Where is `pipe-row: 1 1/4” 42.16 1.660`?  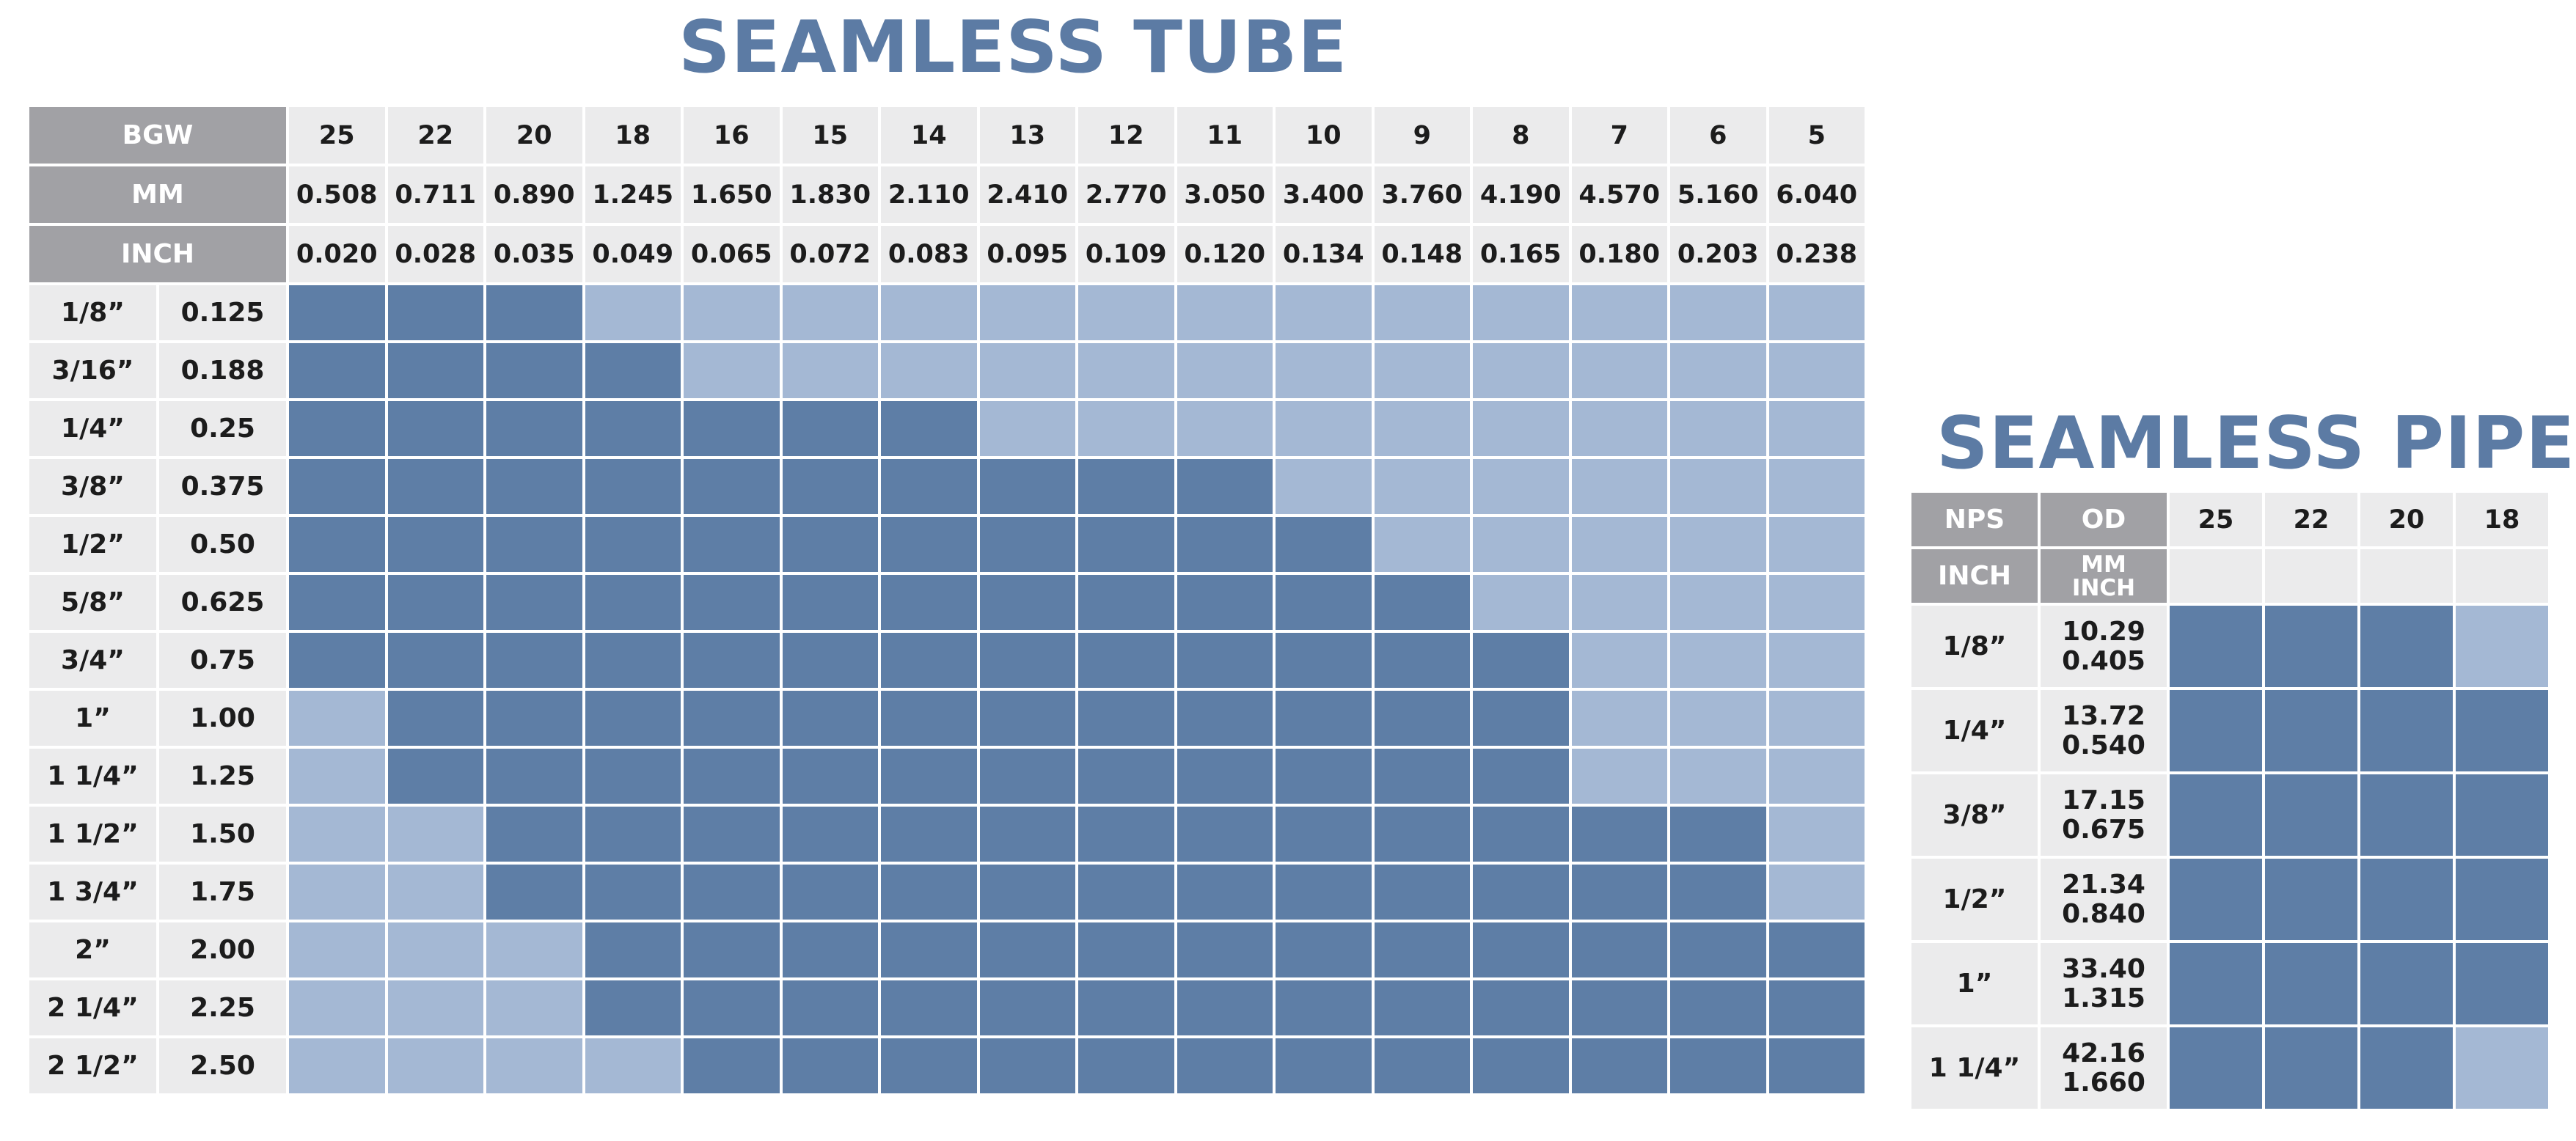 pipe-row: 1 1/4” 42.16 1.660 is located at coordinates (2229, 1068).